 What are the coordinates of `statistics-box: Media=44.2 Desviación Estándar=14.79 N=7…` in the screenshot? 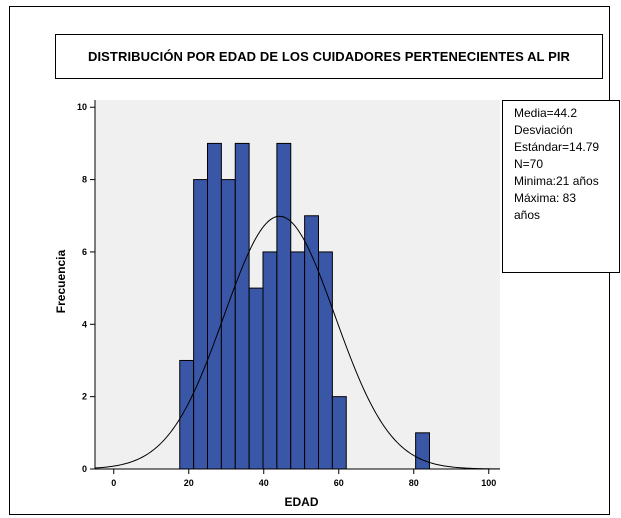 It's located at (561, 186).